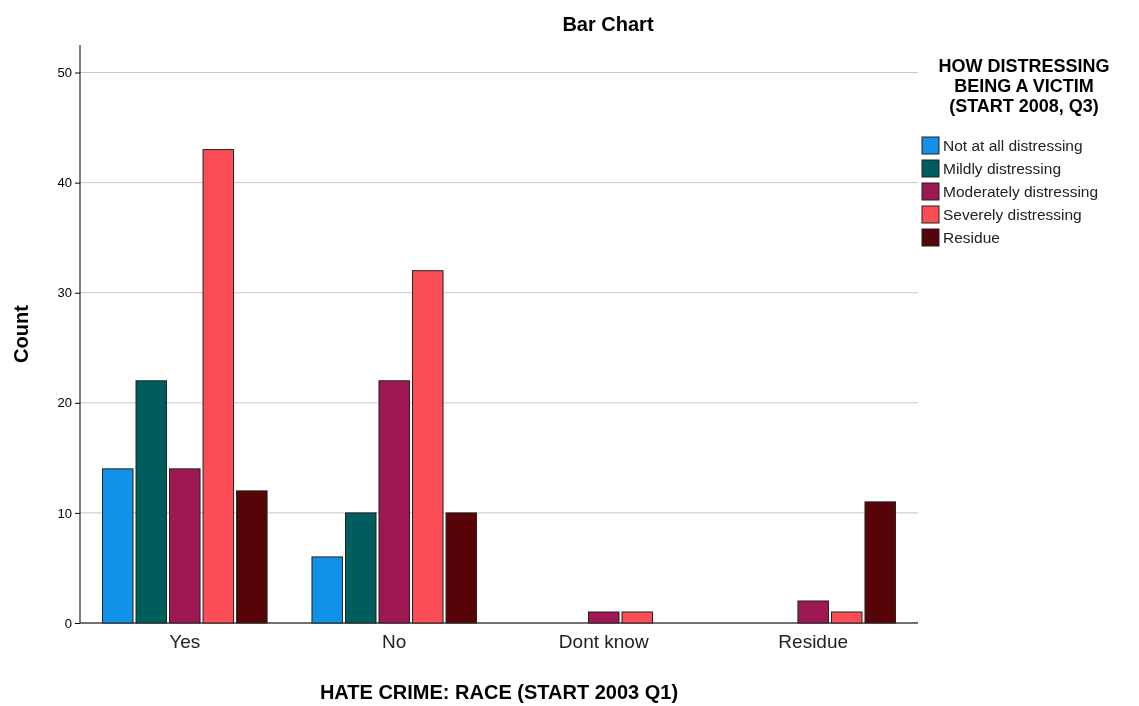  Describe the element at coordinates (64, 183) in the screenshot. I see `y-tick-label: 40` at that location.